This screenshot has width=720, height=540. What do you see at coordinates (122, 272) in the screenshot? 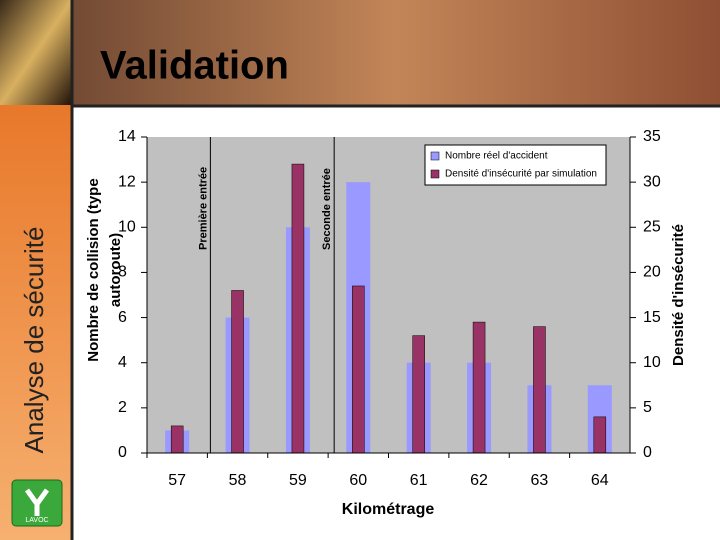
I see `y-tick-label: 8` at bounding box center [122, 272].